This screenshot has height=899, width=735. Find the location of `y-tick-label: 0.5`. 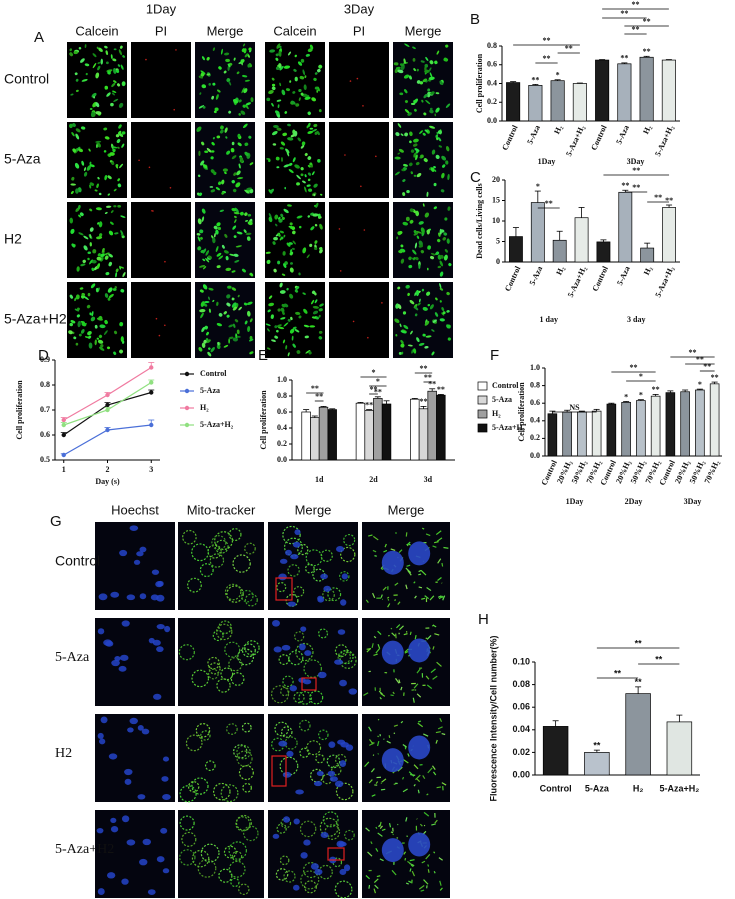

y-tick-label: 0.5 is located at coordinates (45, 459).